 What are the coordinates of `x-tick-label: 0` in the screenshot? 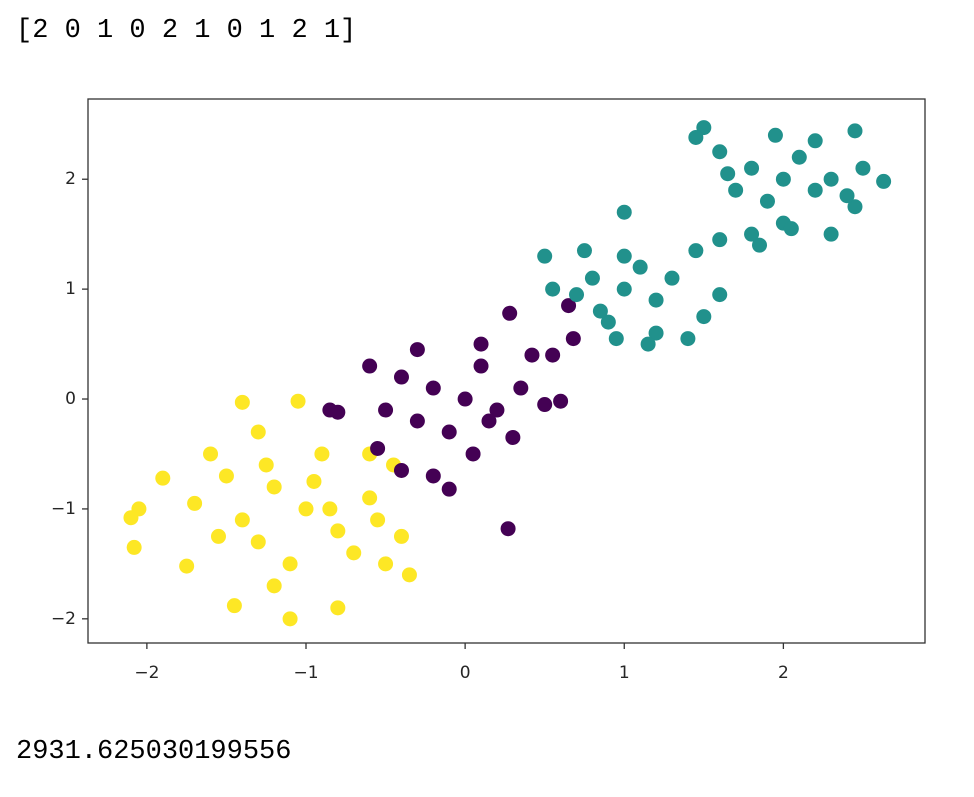 It's located at (465, 673).